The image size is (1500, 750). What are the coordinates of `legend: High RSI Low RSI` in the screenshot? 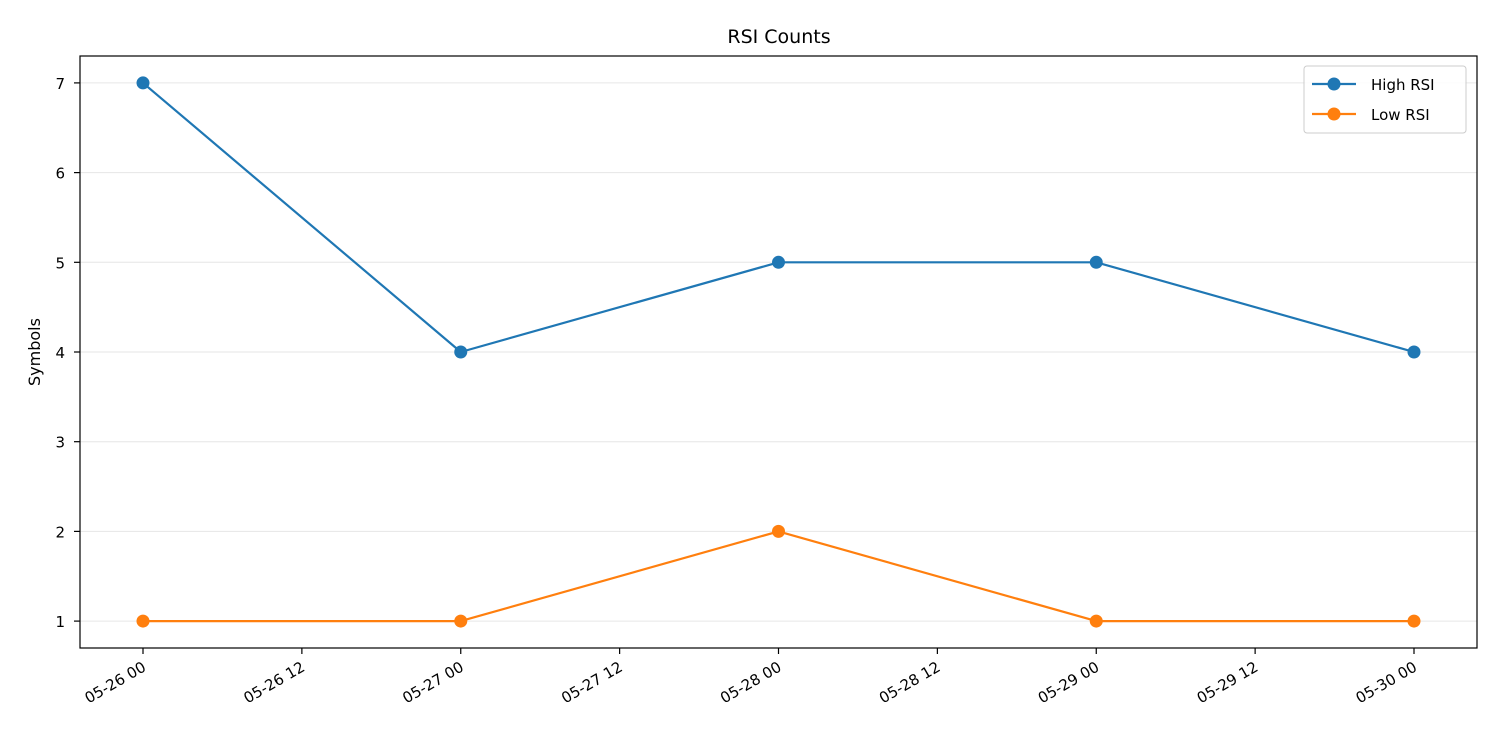 It's located at (1385, 99).